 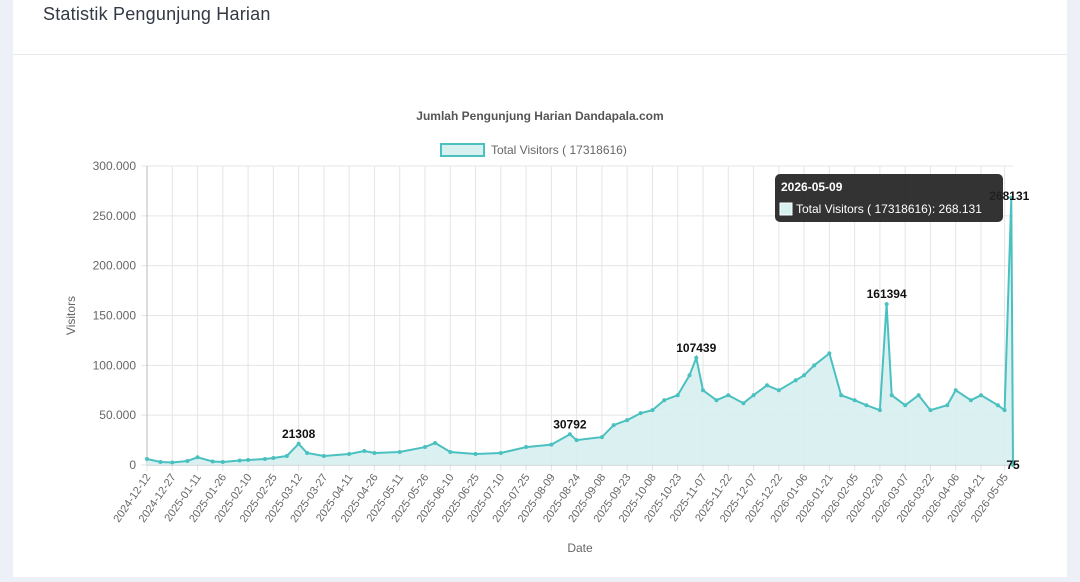 What do you see at coordinates (887, 294) in the screenshot?
I see `data-value-label: 161394` at bounding box center [887, 294].